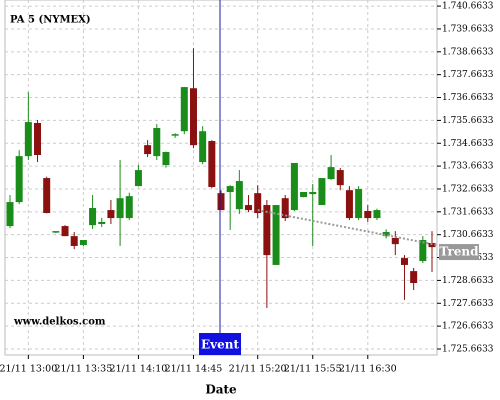 The height and width of the screenshot is (400, 500). I want to click on event-label: Event, so click(220, 345).